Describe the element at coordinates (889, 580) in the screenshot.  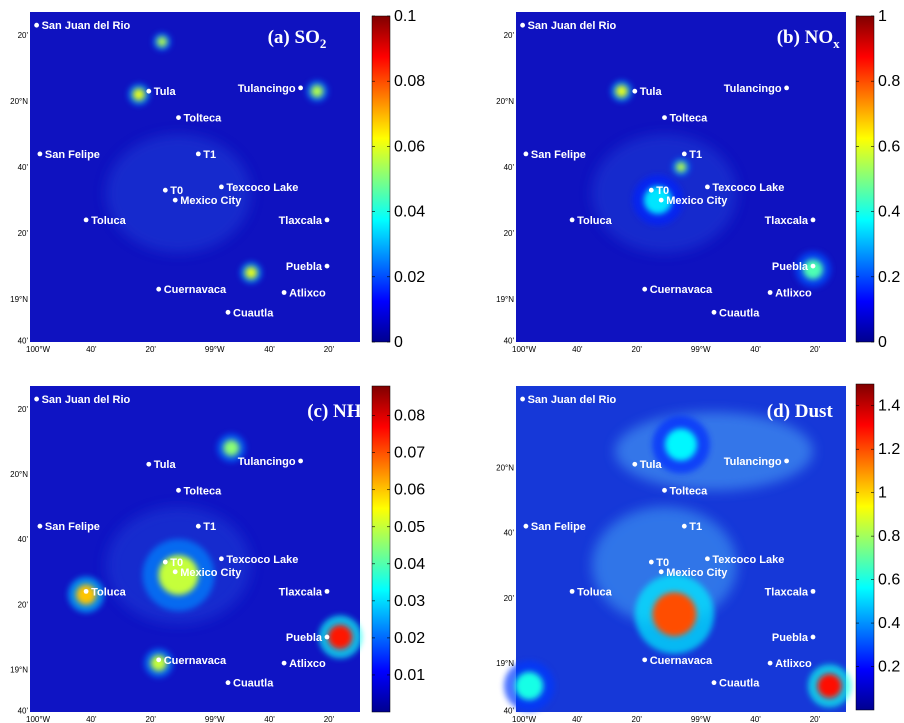
I see `colorbar-tick-label: 0.6` at that location.